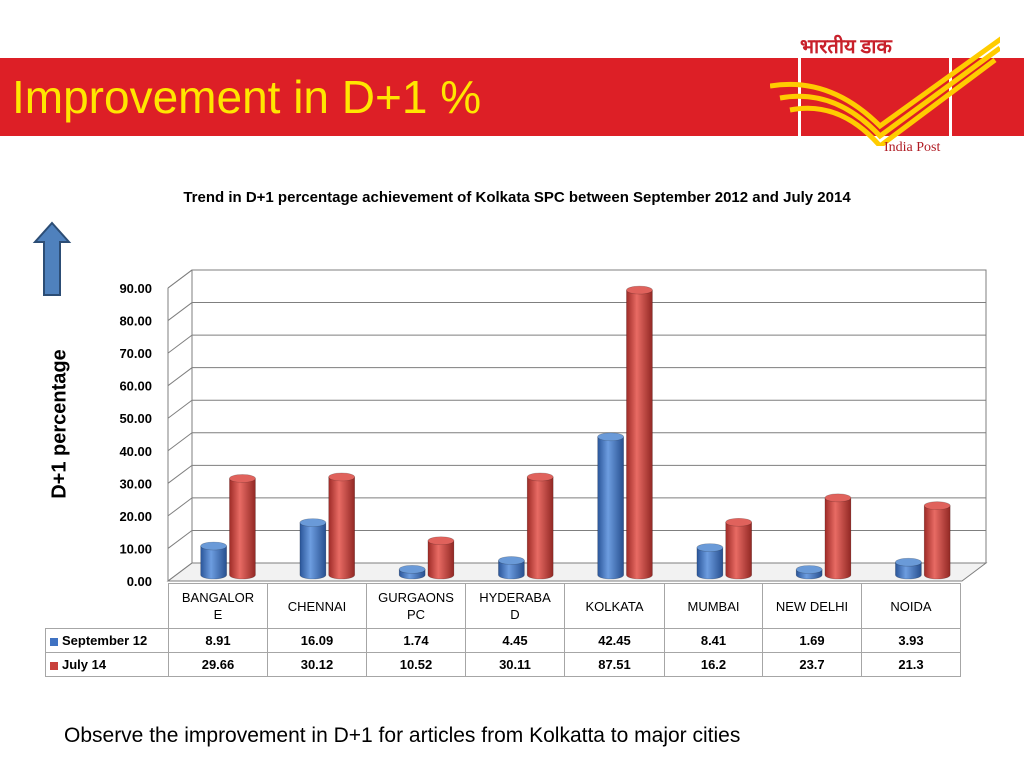  I want to click on data-value-cell: 10.52, so click(416, 664).